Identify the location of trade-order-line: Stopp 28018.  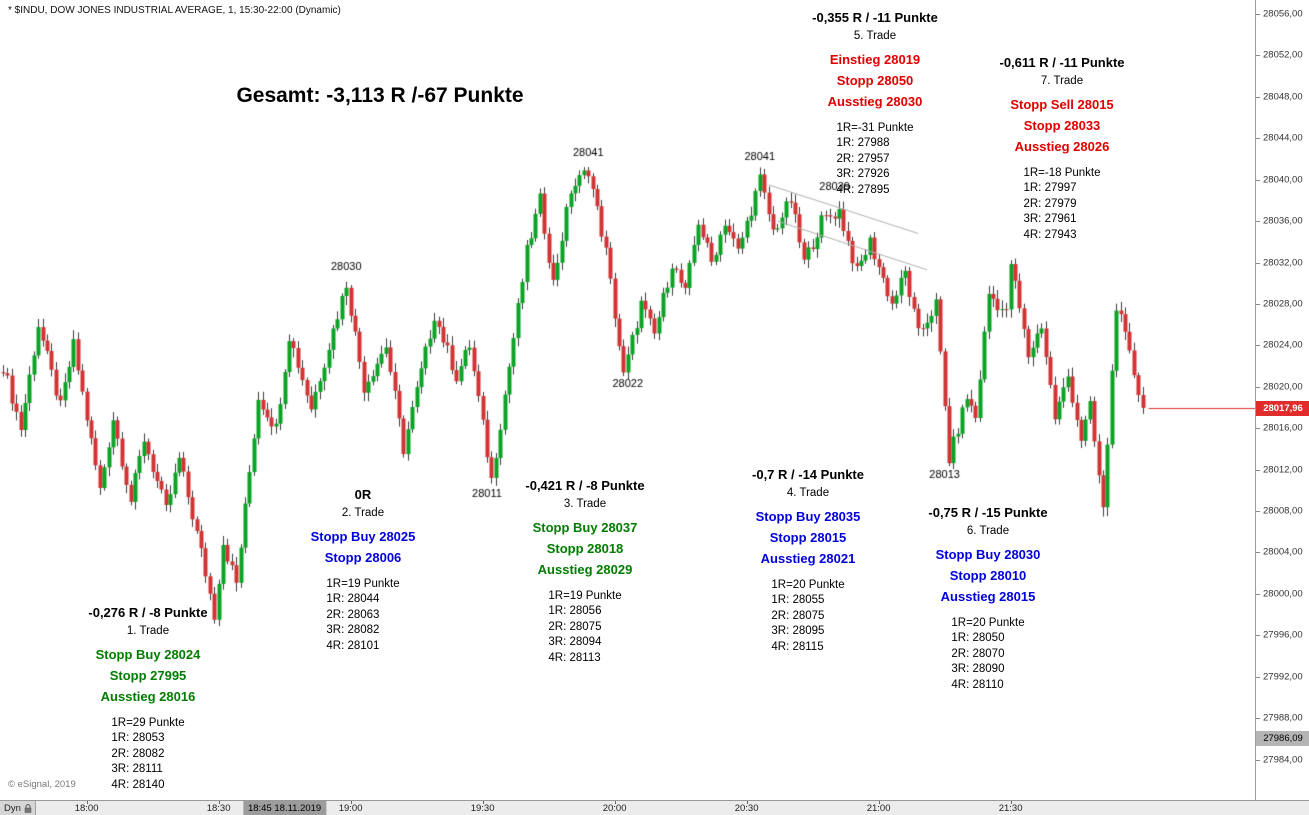
(585, 548).